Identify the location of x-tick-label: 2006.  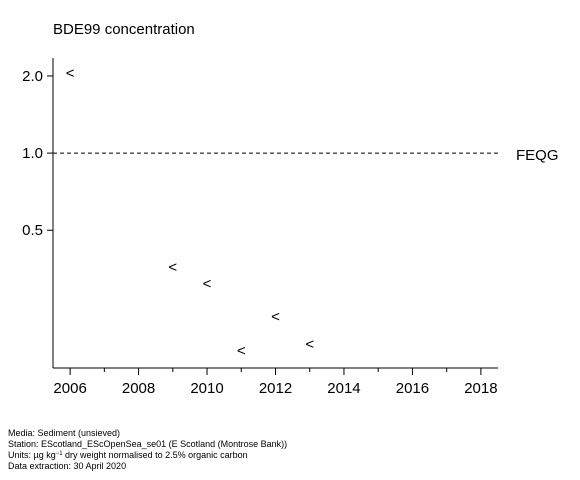
(69, 388).